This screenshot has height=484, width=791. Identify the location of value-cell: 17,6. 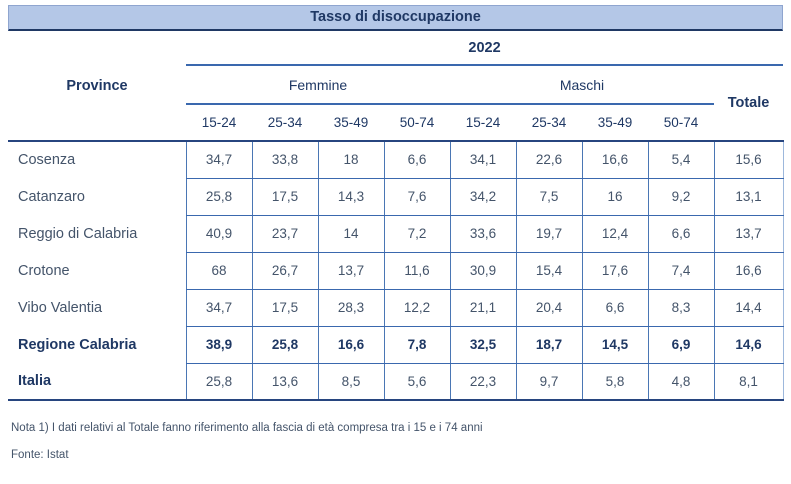
(614, 271).